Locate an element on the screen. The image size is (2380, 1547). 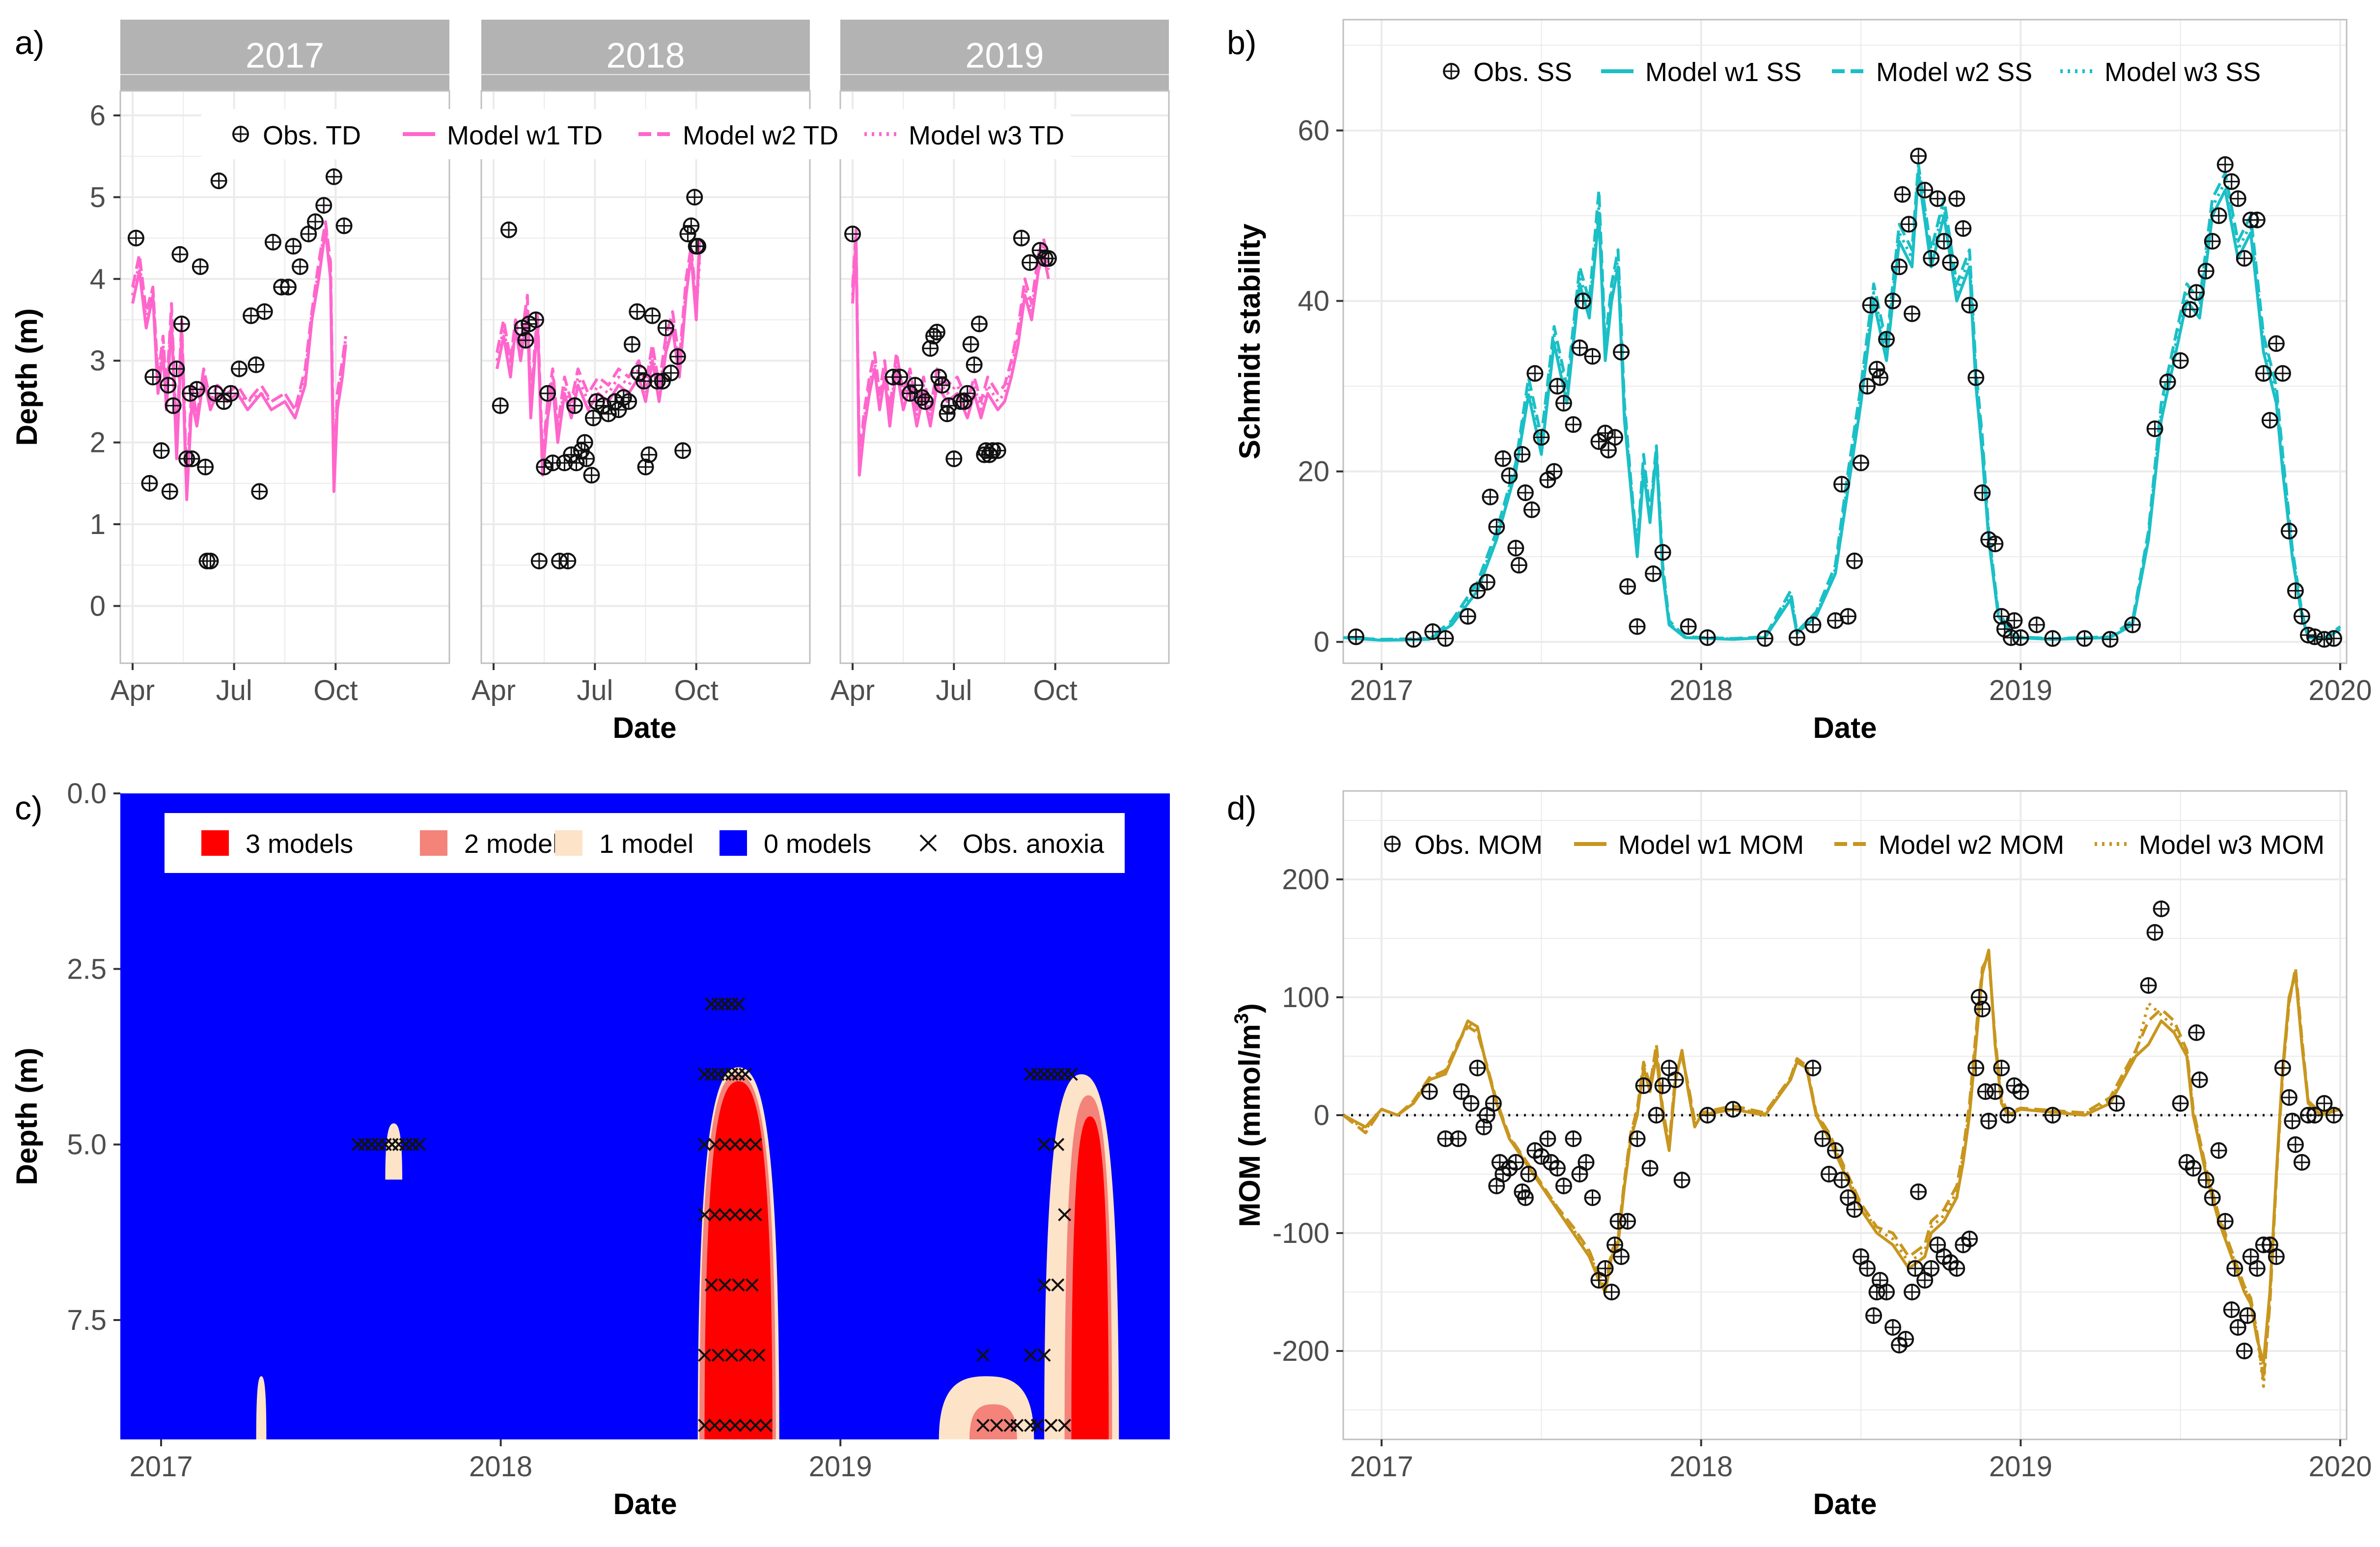
legend-label: 0 models is located at coordinates (817, 844).